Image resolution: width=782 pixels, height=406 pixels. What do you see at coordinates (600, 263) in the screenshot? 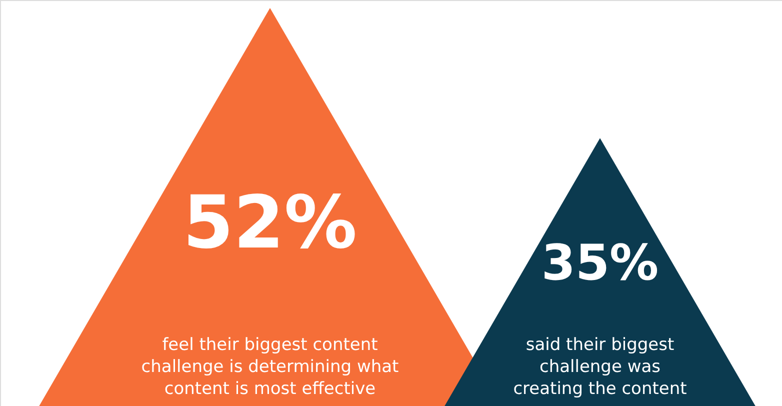
I see `data-label: 35%` at bounding box center [600, 263].